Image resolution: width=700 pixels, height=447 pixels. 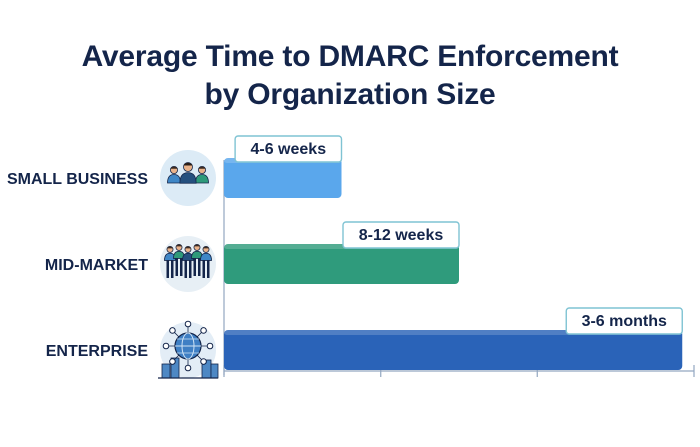 I want to click on crowd-icon, so click(x=188, y=264).